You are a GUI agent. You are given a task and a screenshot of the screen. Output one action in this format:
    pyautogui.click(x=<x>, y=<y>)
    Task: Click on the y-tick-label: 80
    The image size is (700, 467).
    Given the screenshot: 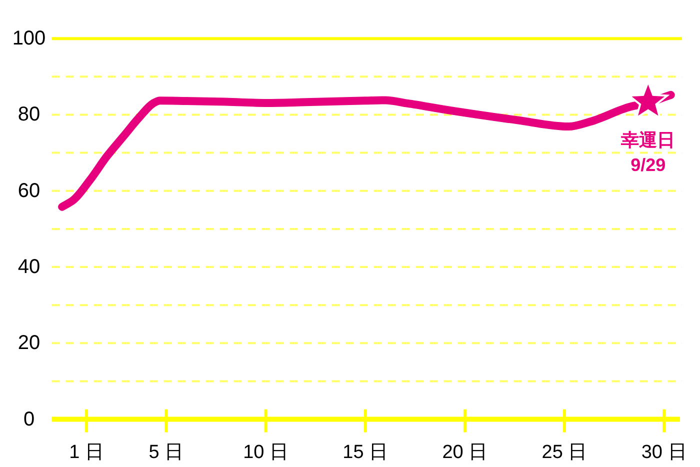 What is the action you would take?
    pyautogui.click(x=29, y=115)
    